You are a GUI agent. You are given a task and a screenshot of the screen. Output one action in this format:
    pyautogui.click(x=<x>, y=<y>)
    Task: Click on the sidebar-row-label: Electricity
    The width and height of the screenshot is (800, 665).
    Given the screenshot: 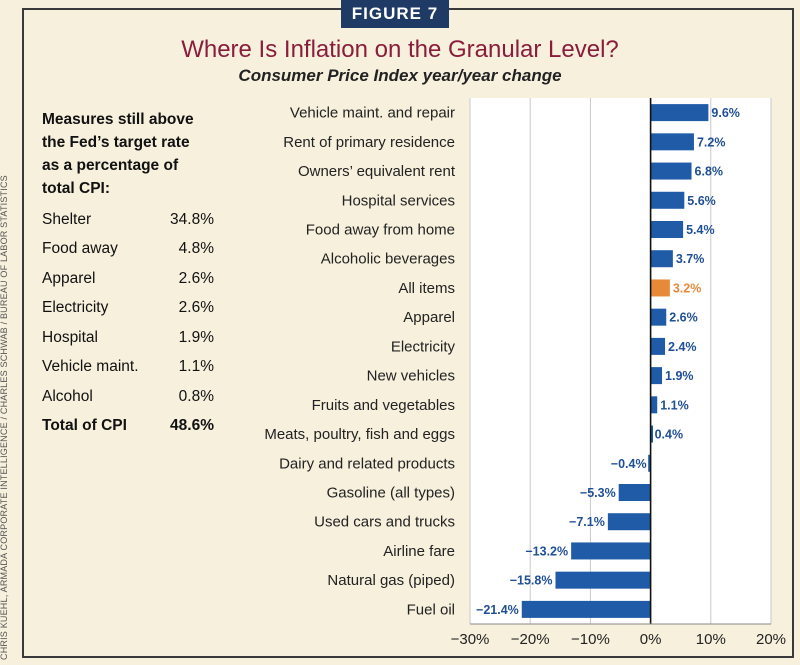 What is the action you would take?
    pyautogui.click(x=75, y=307)
    